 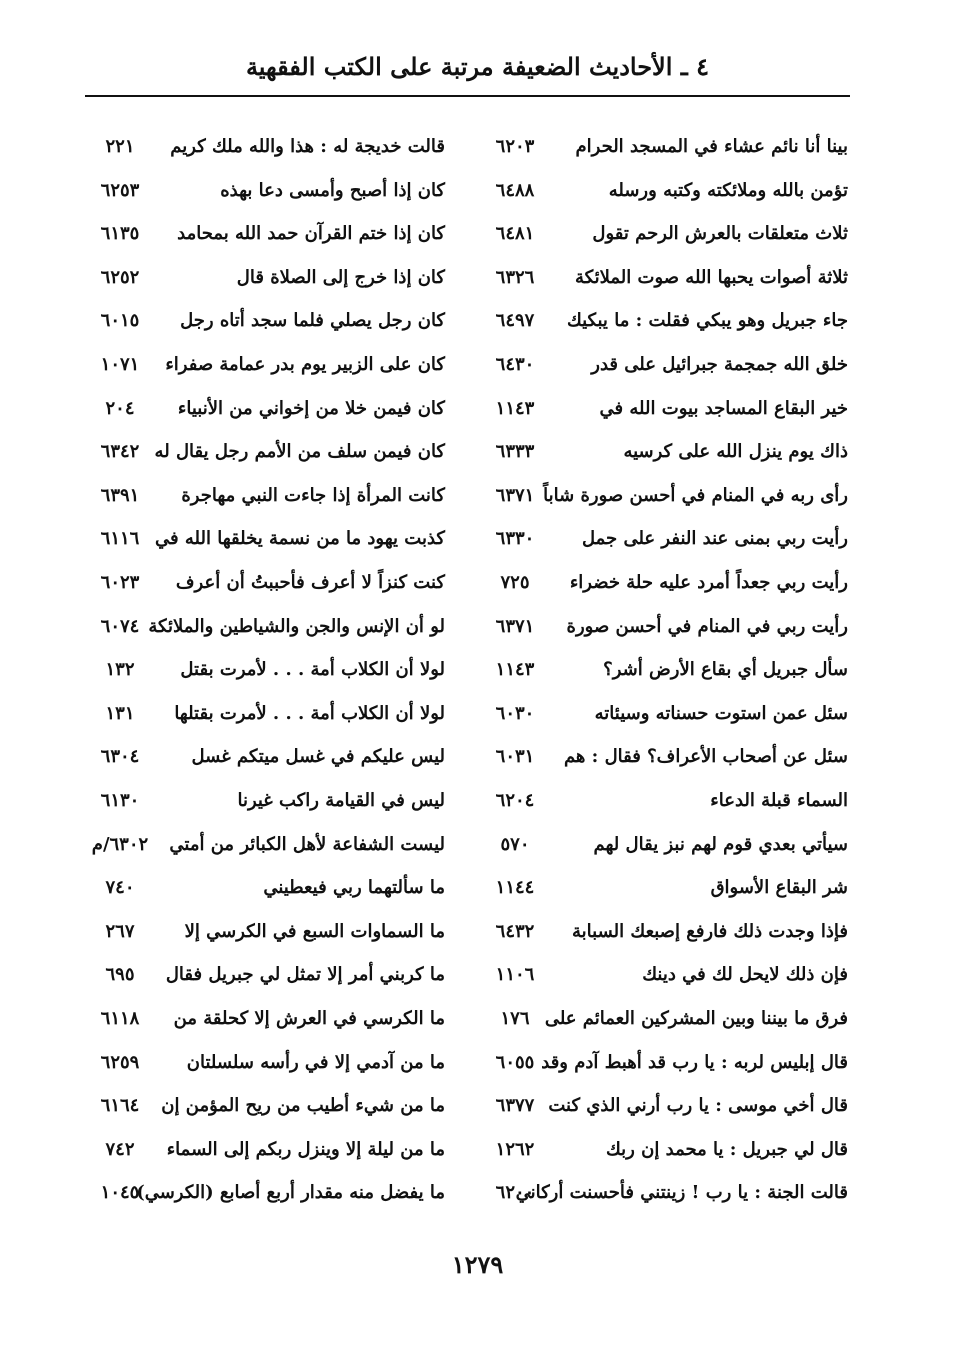 I want to click on entry-ref: ١١٤٤, so click(x=515, y=888).